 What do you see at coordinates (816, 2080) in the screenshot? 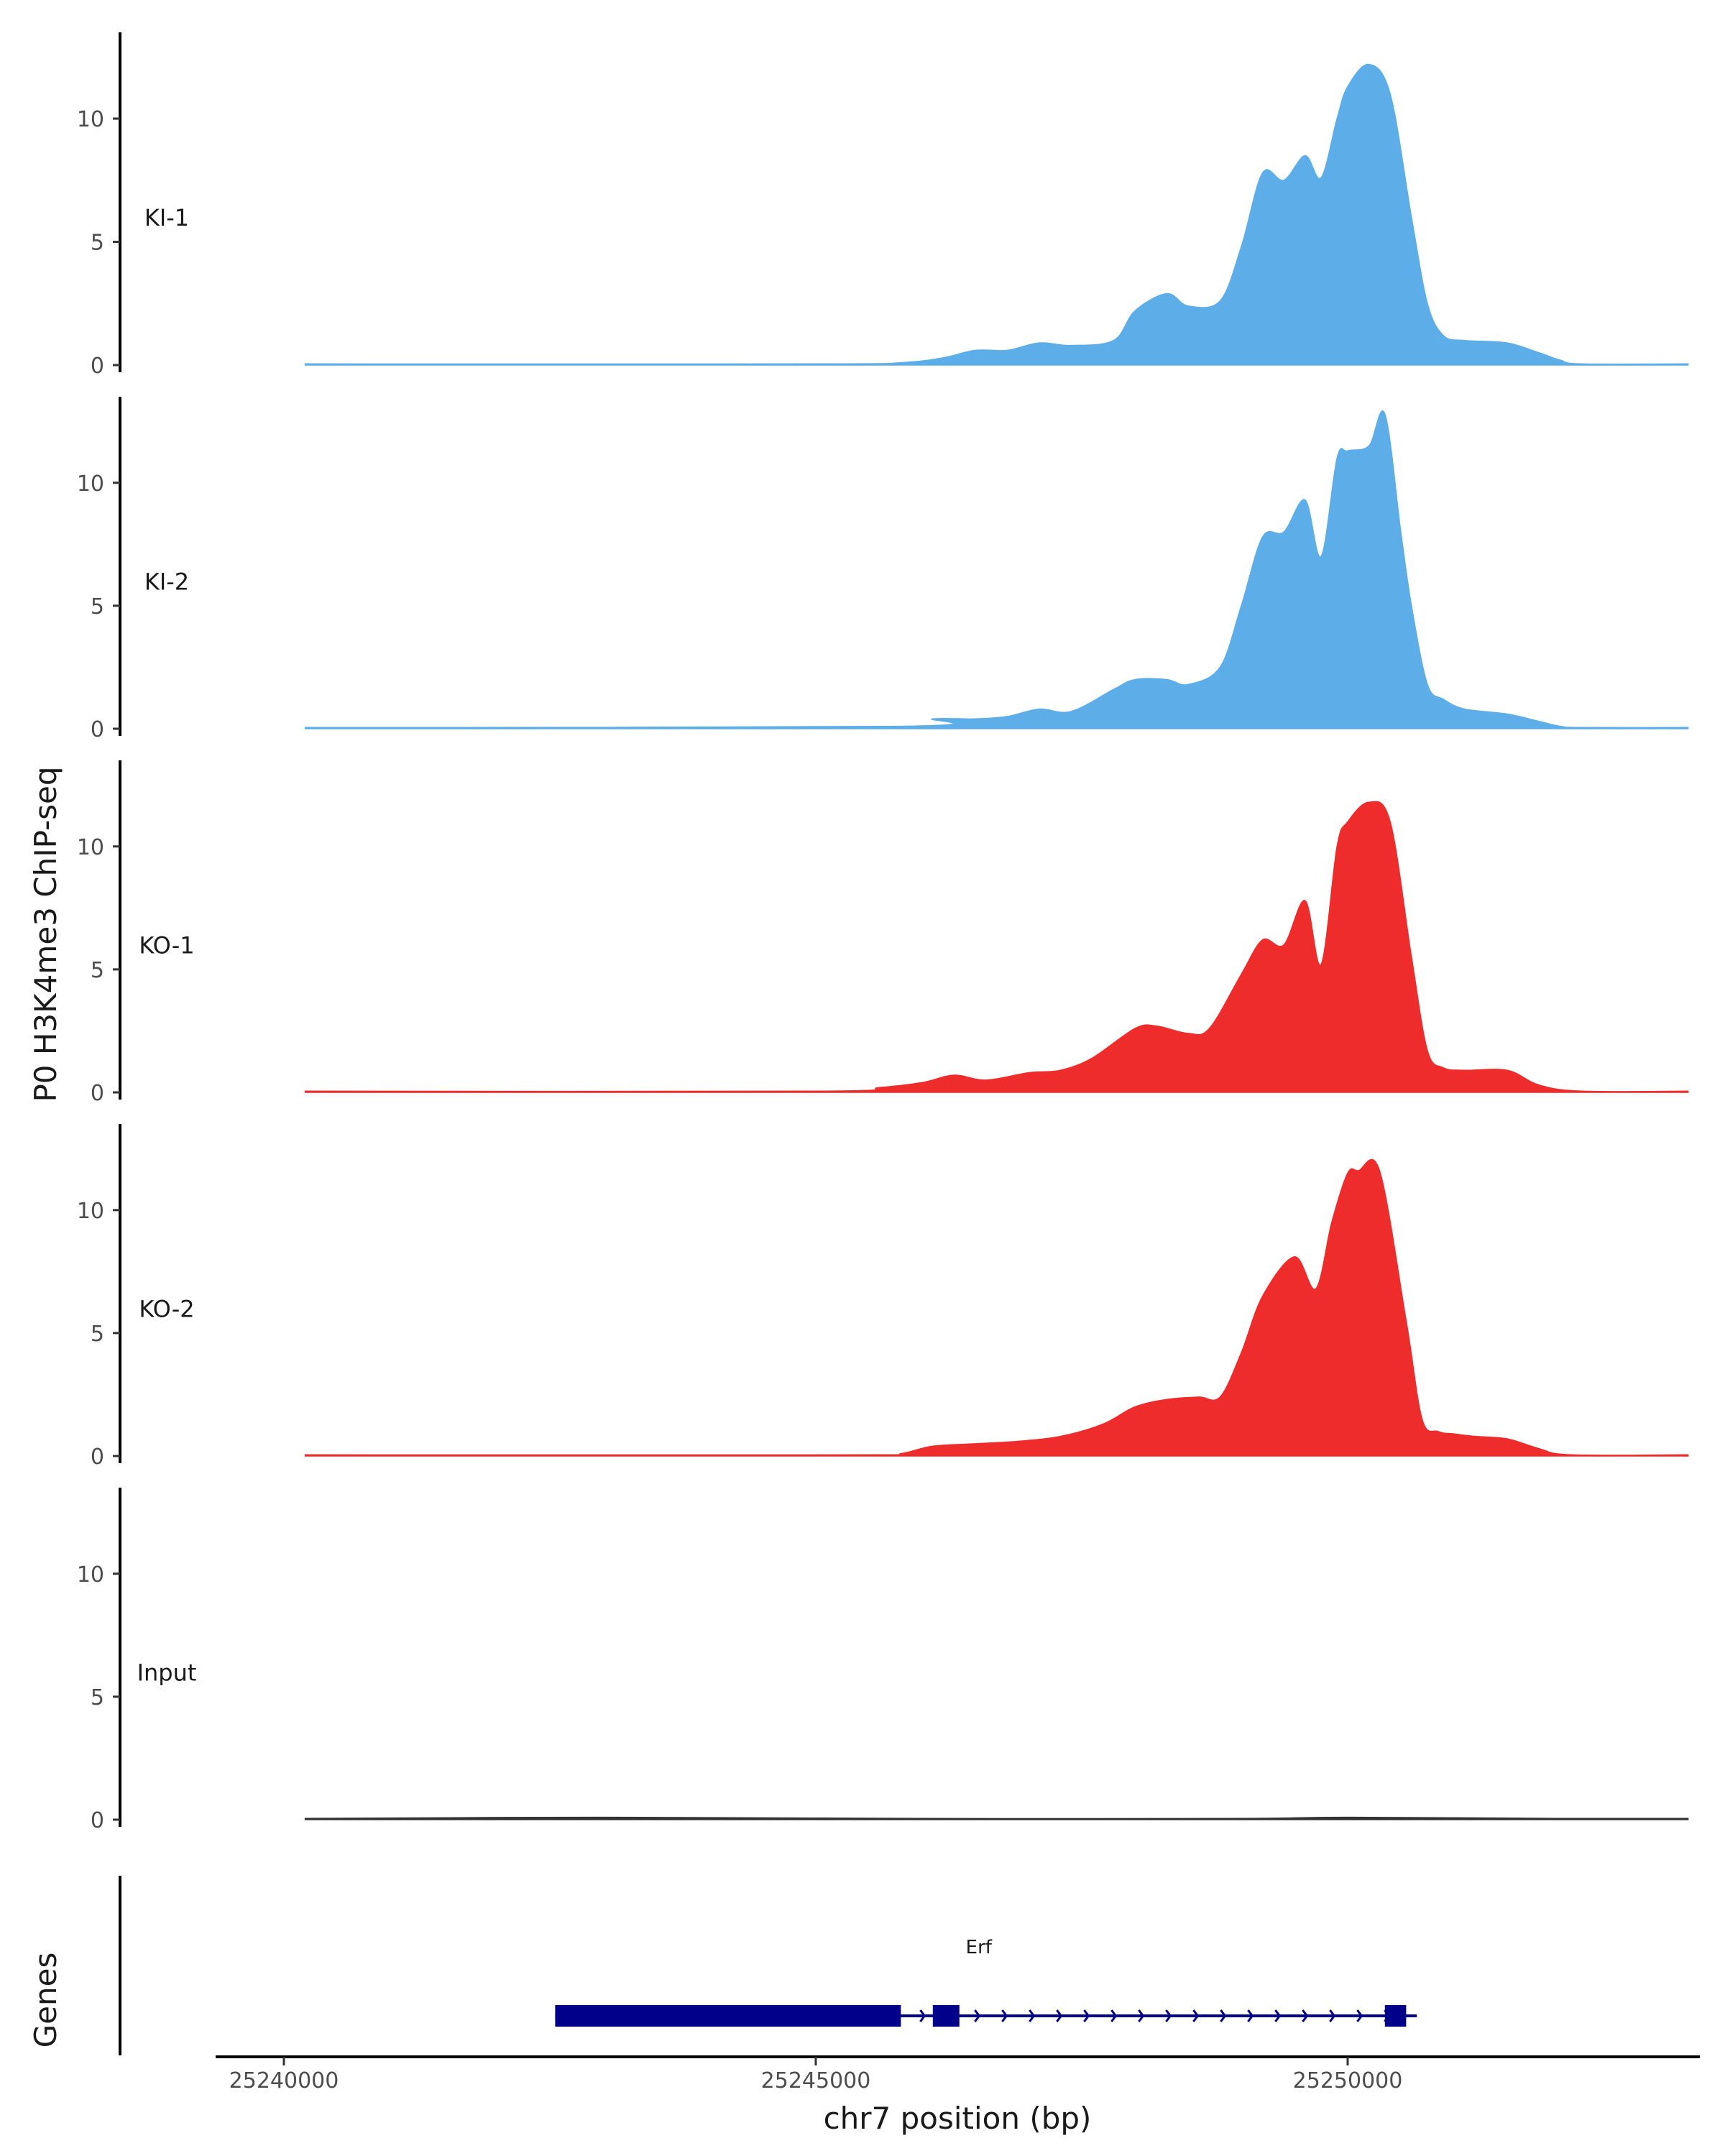
I see `x-tick-label: 25245000` at bounding box center [816, 2080].